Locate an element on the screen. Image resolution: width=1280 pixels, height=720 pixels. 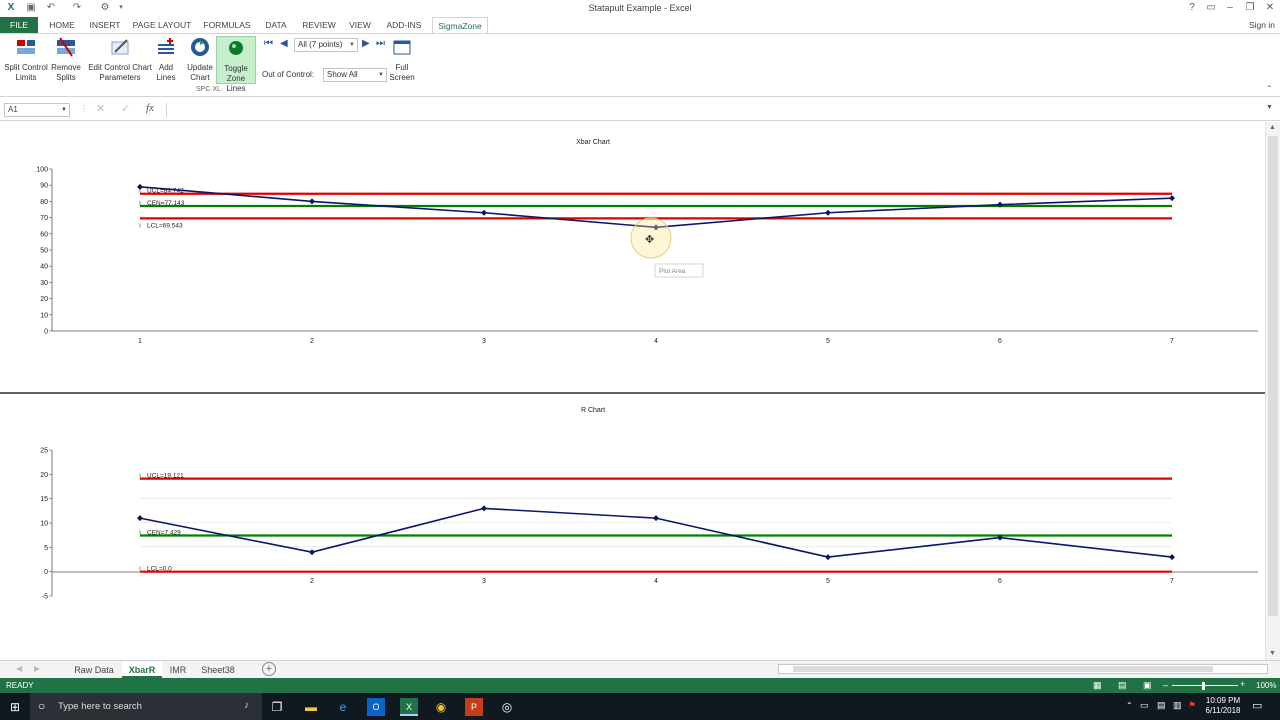
more-icon: ⋮ is located at coordinates (84, 108).